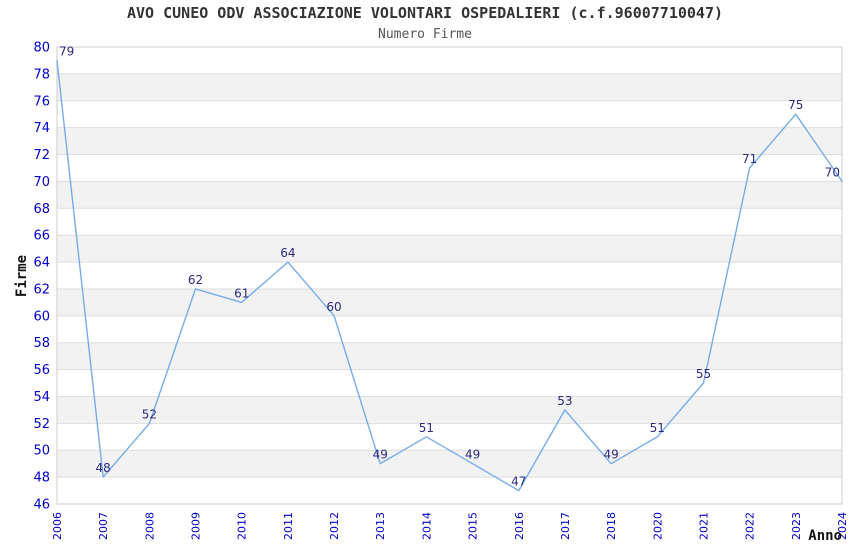  Describe the element at coordinates (380, 526) in the screenshot. I see `x-tick-label: 2013` at that location.